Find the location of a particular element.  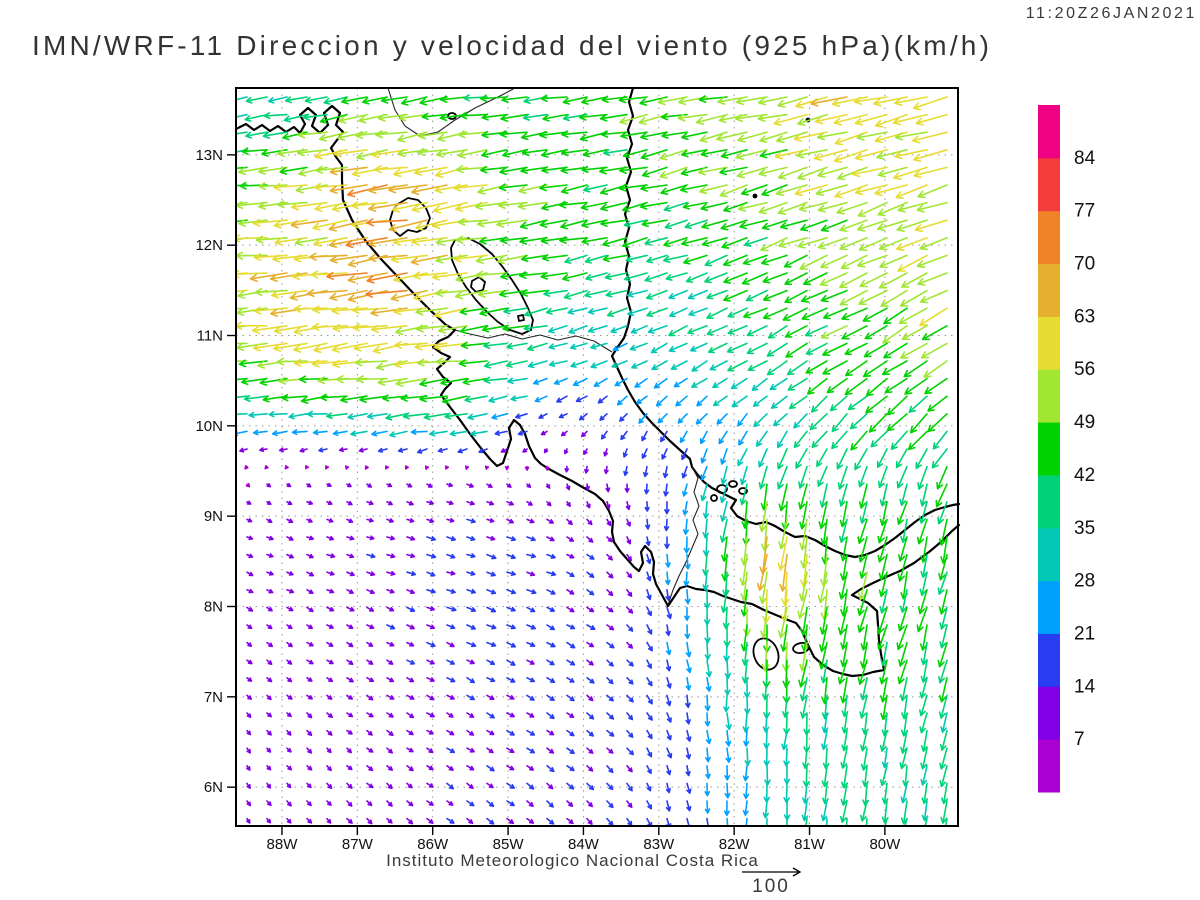

x-tick-label: 86W is located at coordinates (433, 844).